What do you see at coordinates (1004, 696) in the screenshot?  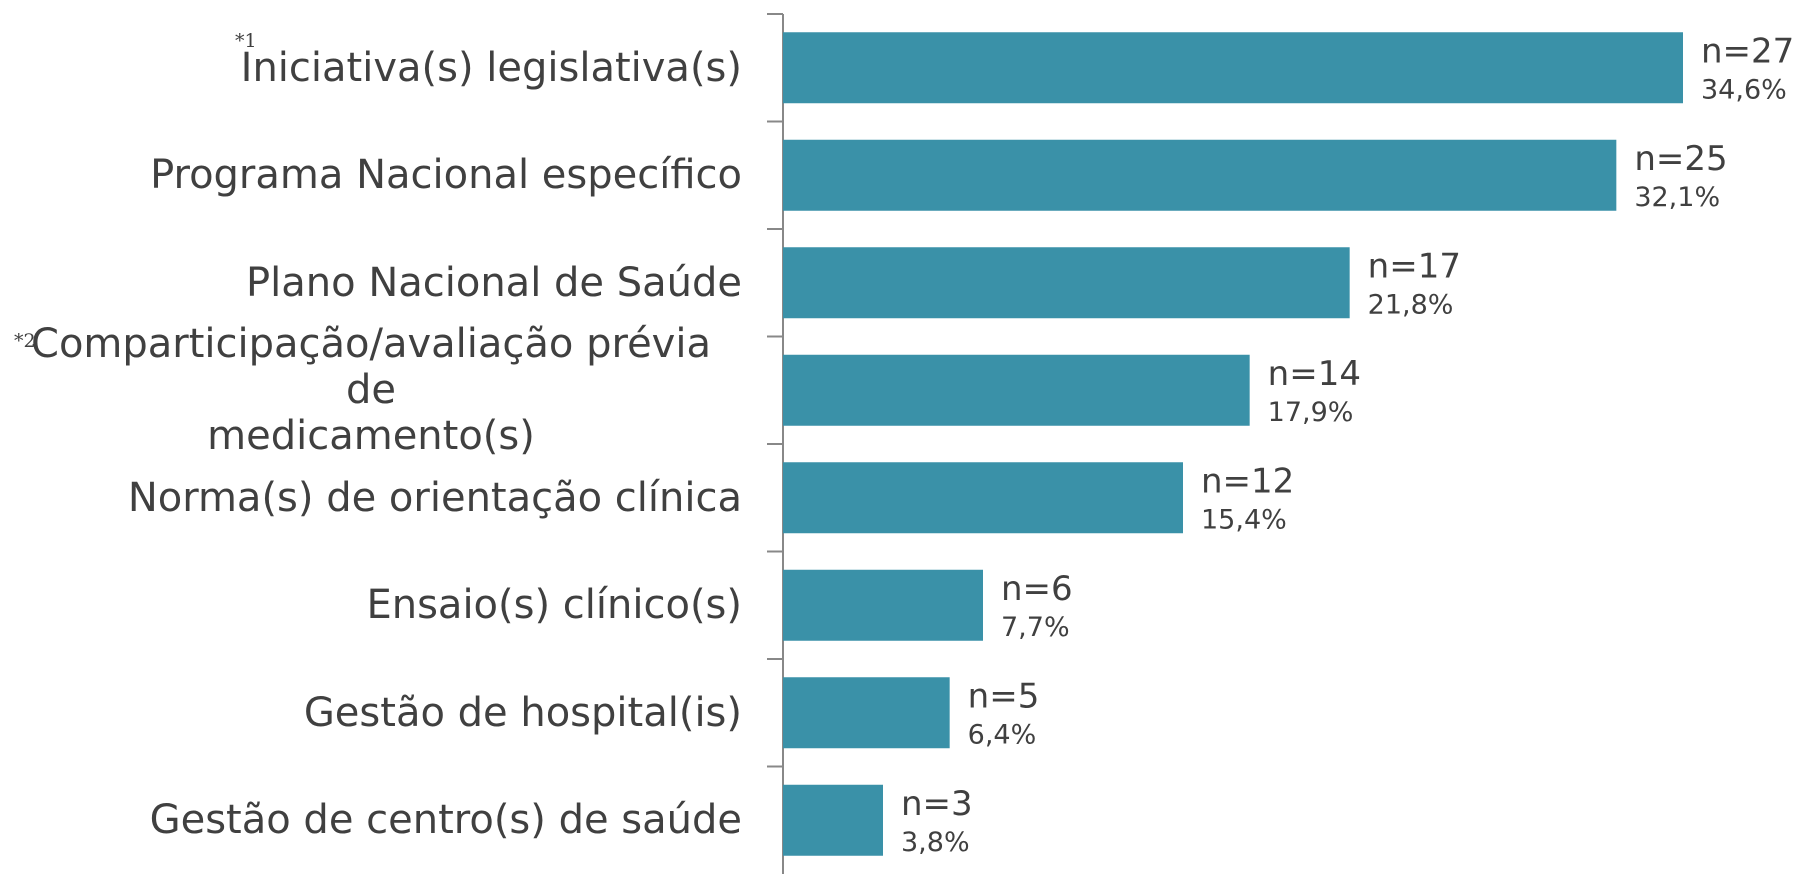 I see `value-label: n=5` at bounding box center [1004, 696].